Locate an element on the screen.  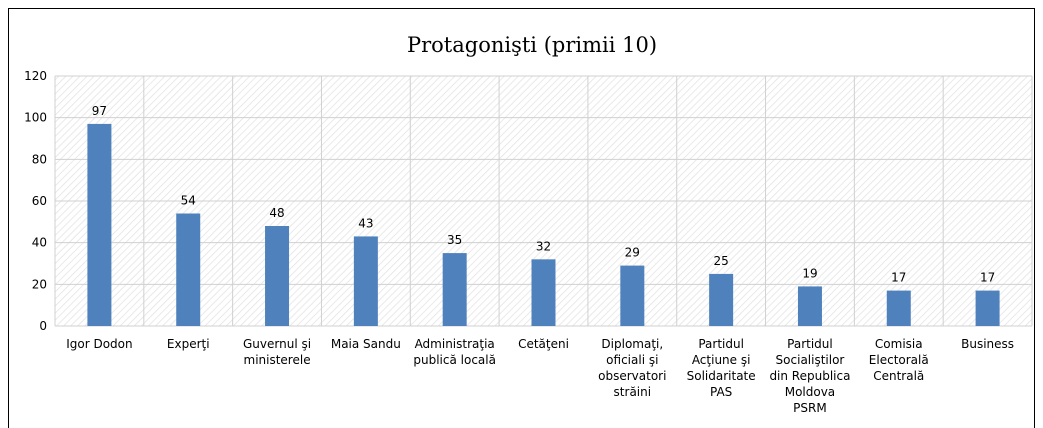
chart-title: Protagonişti (primii 10) is located at coordinates (532, 45).